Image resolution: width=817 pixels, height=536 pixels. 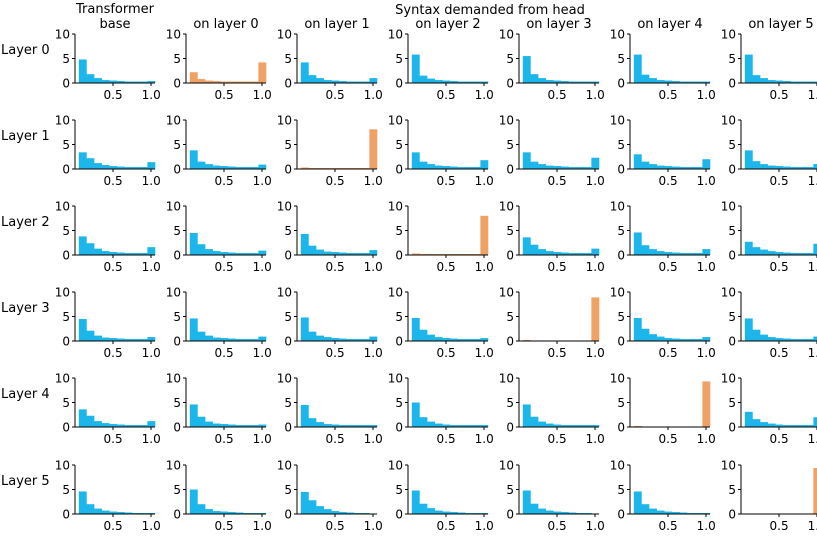 What do you see at coordinates (780, 24) in the screenshot?
I see `column-header: on layer 5` at bounding box center [780, 24].